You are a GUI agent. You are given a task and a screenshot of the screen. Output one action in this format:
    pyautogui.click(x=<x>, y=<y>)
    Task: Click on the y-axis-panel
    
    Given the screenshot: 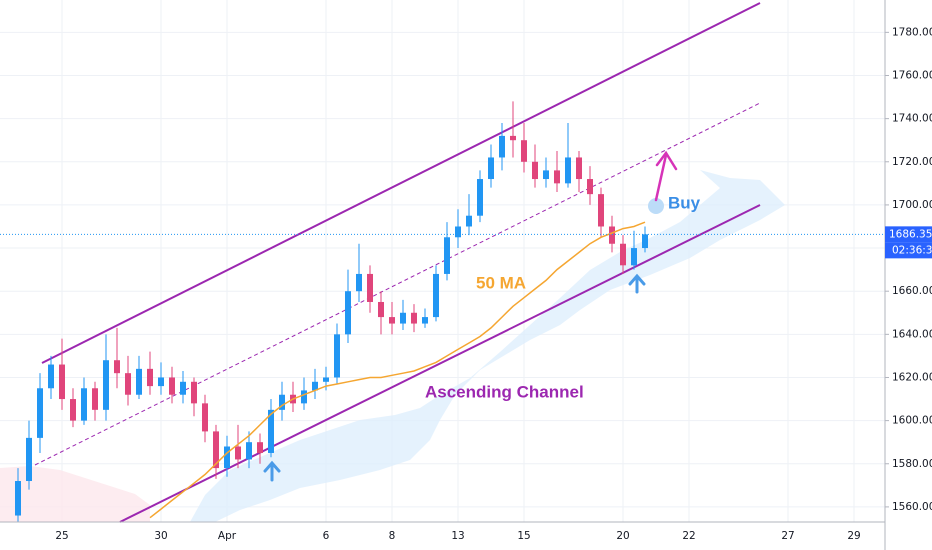 What is the action you would take?
    pyautogui.click(x=908, y=275)
    